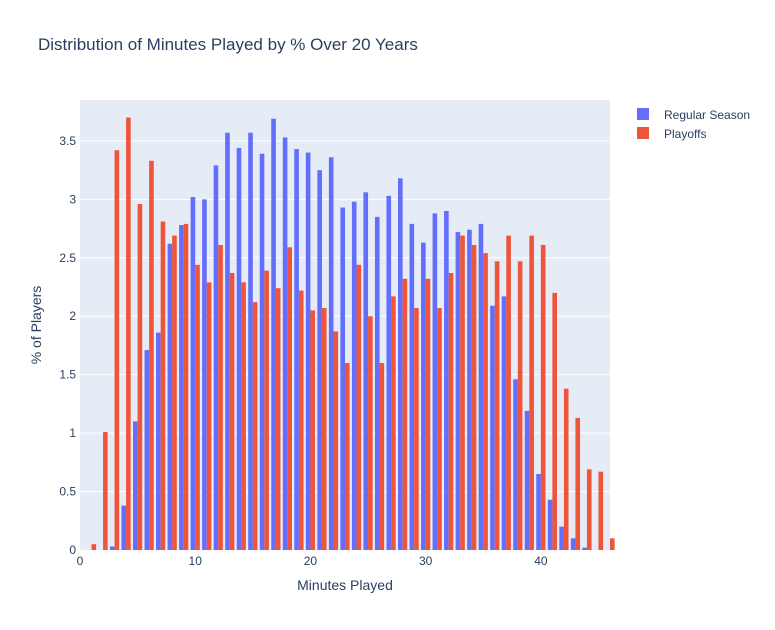 This screenshot has height=630, width=775. Describe the element at coordinates (541, 561) in the screenshot. I see `x-tick-label: 40` at that location.